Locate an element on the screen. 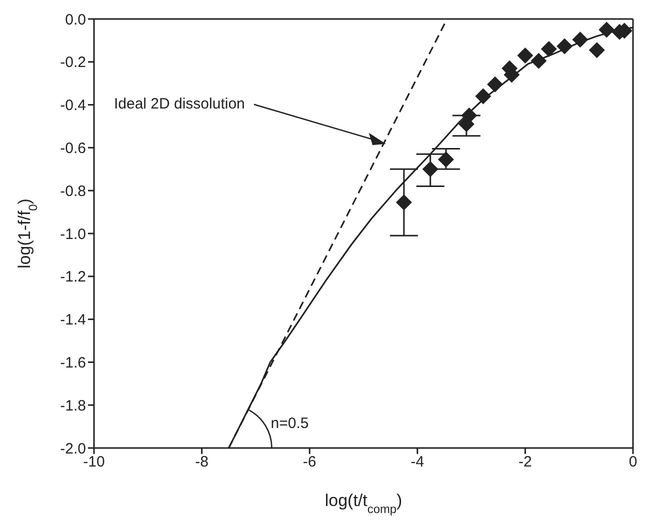 The width and height of the screenshot is (650, 528). annotation: Ideal 2D dissolution is located at coordinates (179, 103).